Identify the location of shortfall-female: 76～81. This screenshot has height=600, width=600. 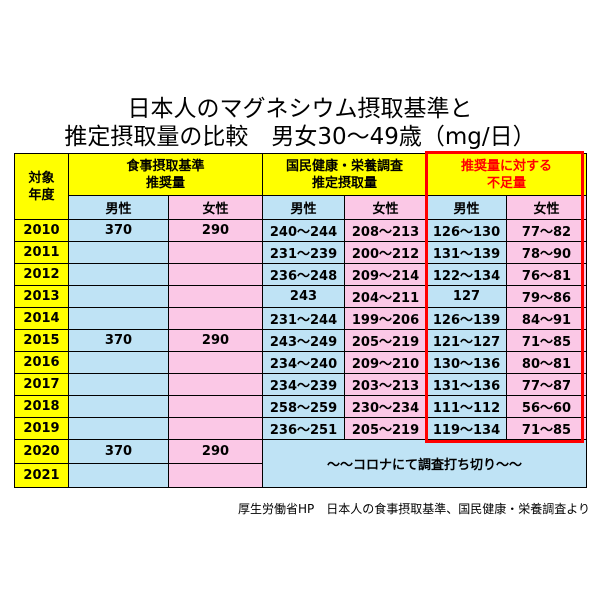
(546, 274).